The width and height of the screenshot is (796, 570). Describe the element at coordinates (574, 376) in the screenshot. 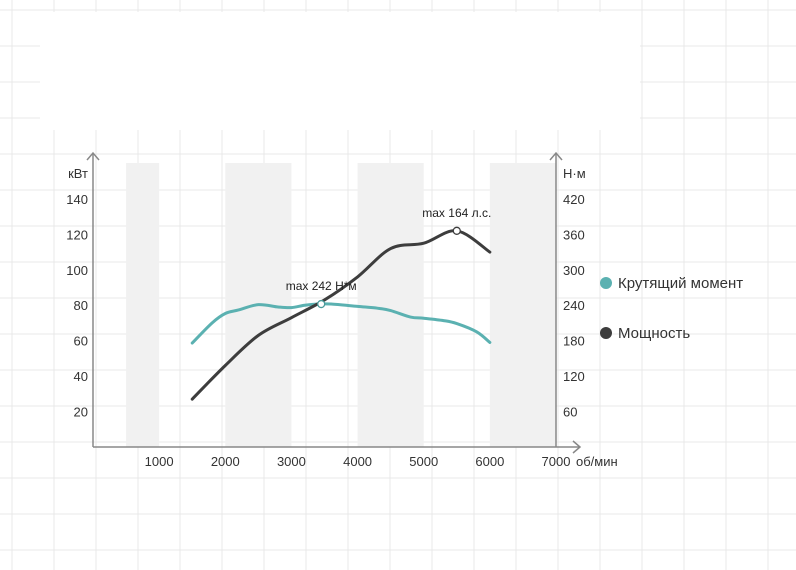

I see `right-y-tick-label: 120` at that location.